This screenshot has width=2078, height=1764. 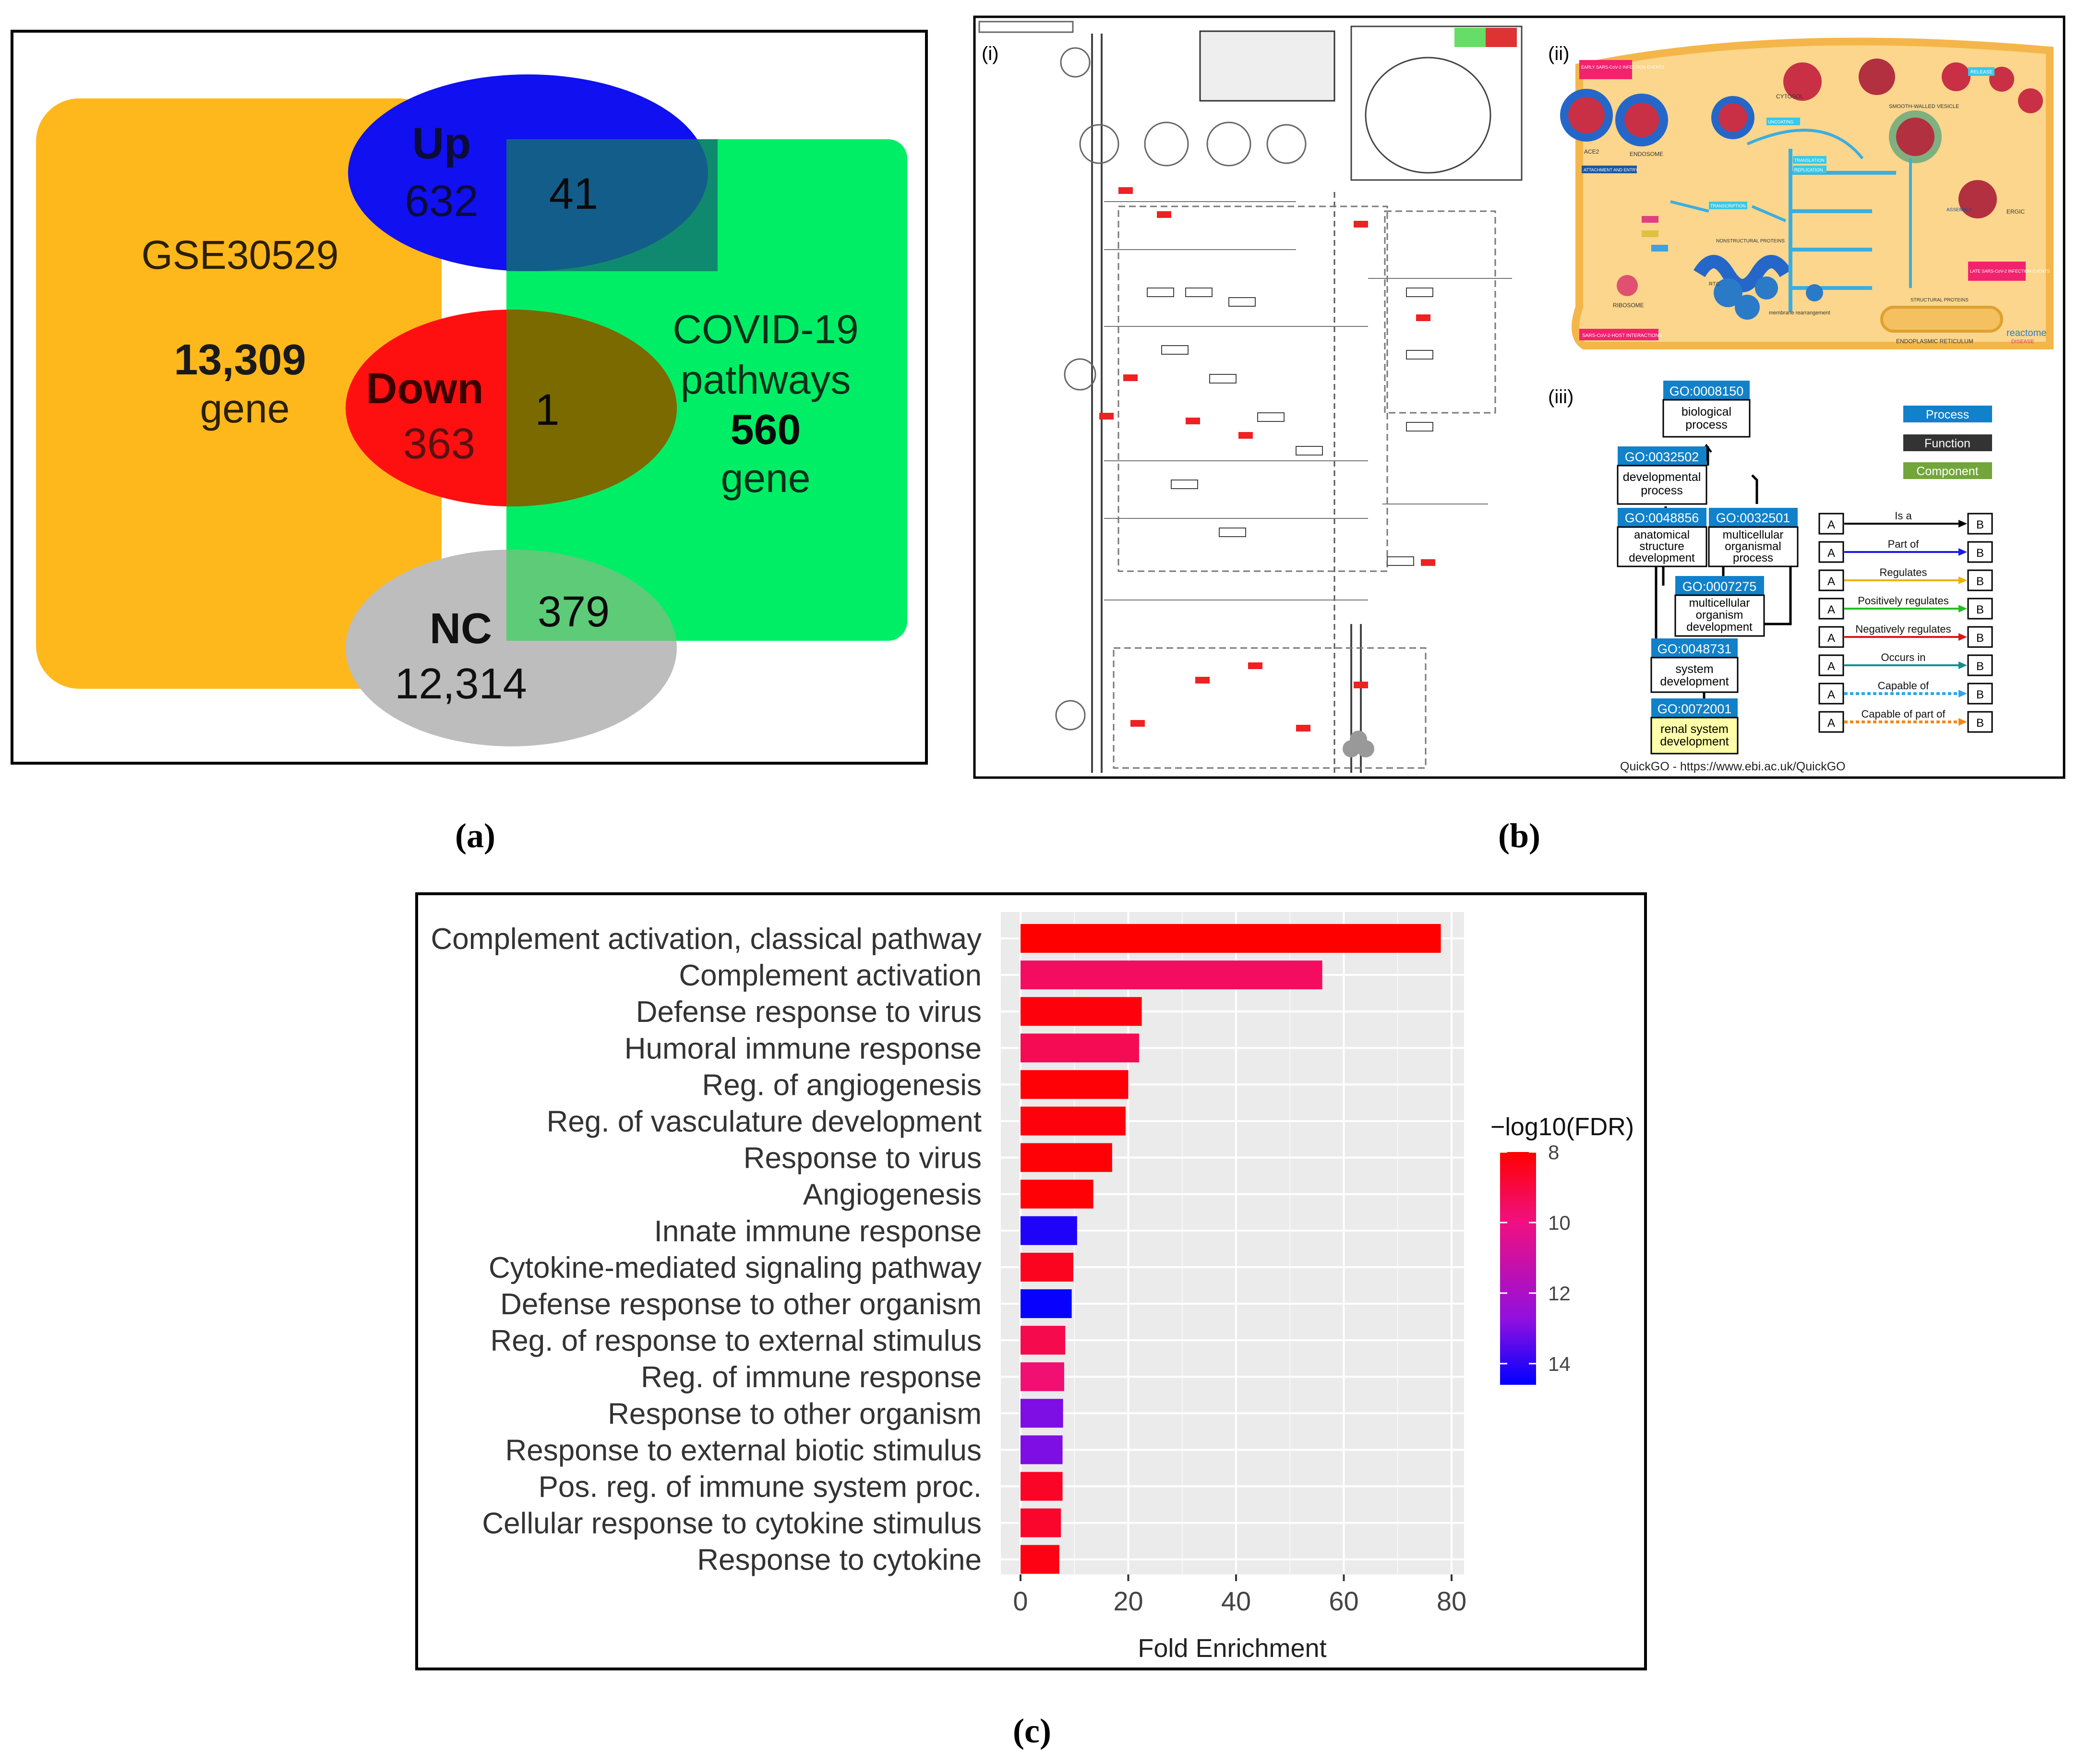 What do you see at coordinates (1903, 686) in the screenshot?
I see `relation-label: Capable of` at bounding box center [1903, 686].